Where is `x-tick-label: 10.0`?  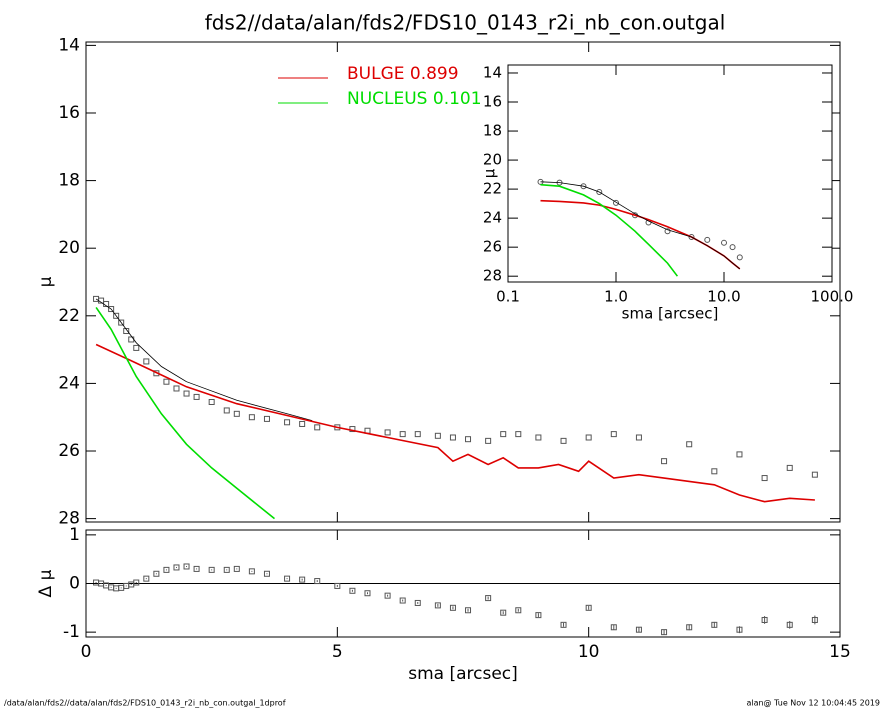
x-tick-label: 10.0 is located at coordinates (723, 297).